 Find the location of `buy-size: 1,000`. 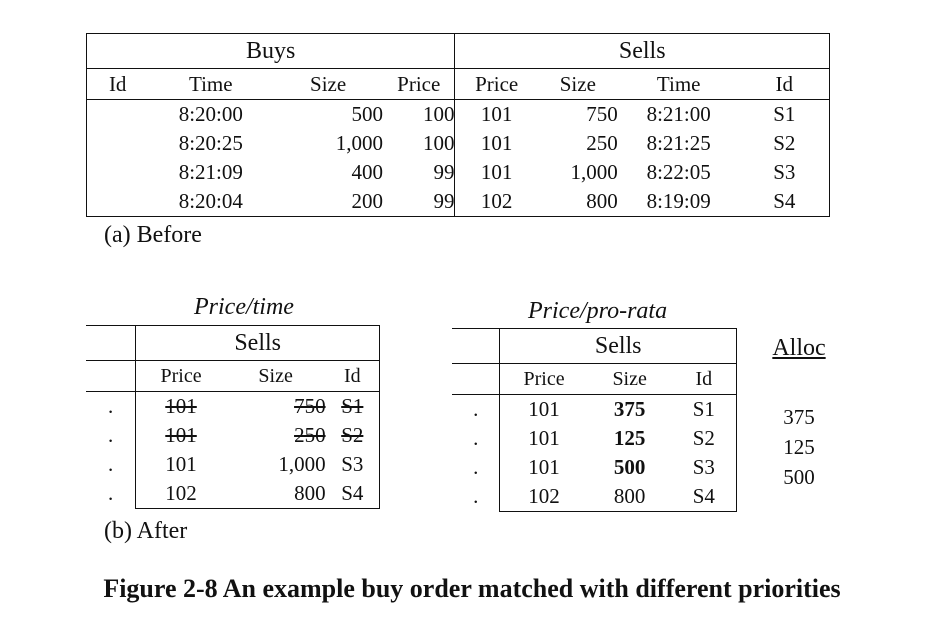

buy-size: 1,000 is located at coordinates (359, 143).